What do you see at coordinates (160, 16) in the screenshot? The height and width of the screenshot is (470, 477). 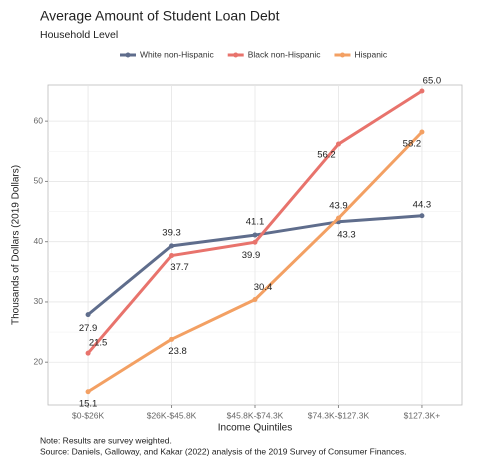 I see `chart-title: Average Amount of Student Loan Debt` at bounding box center [160, 16].